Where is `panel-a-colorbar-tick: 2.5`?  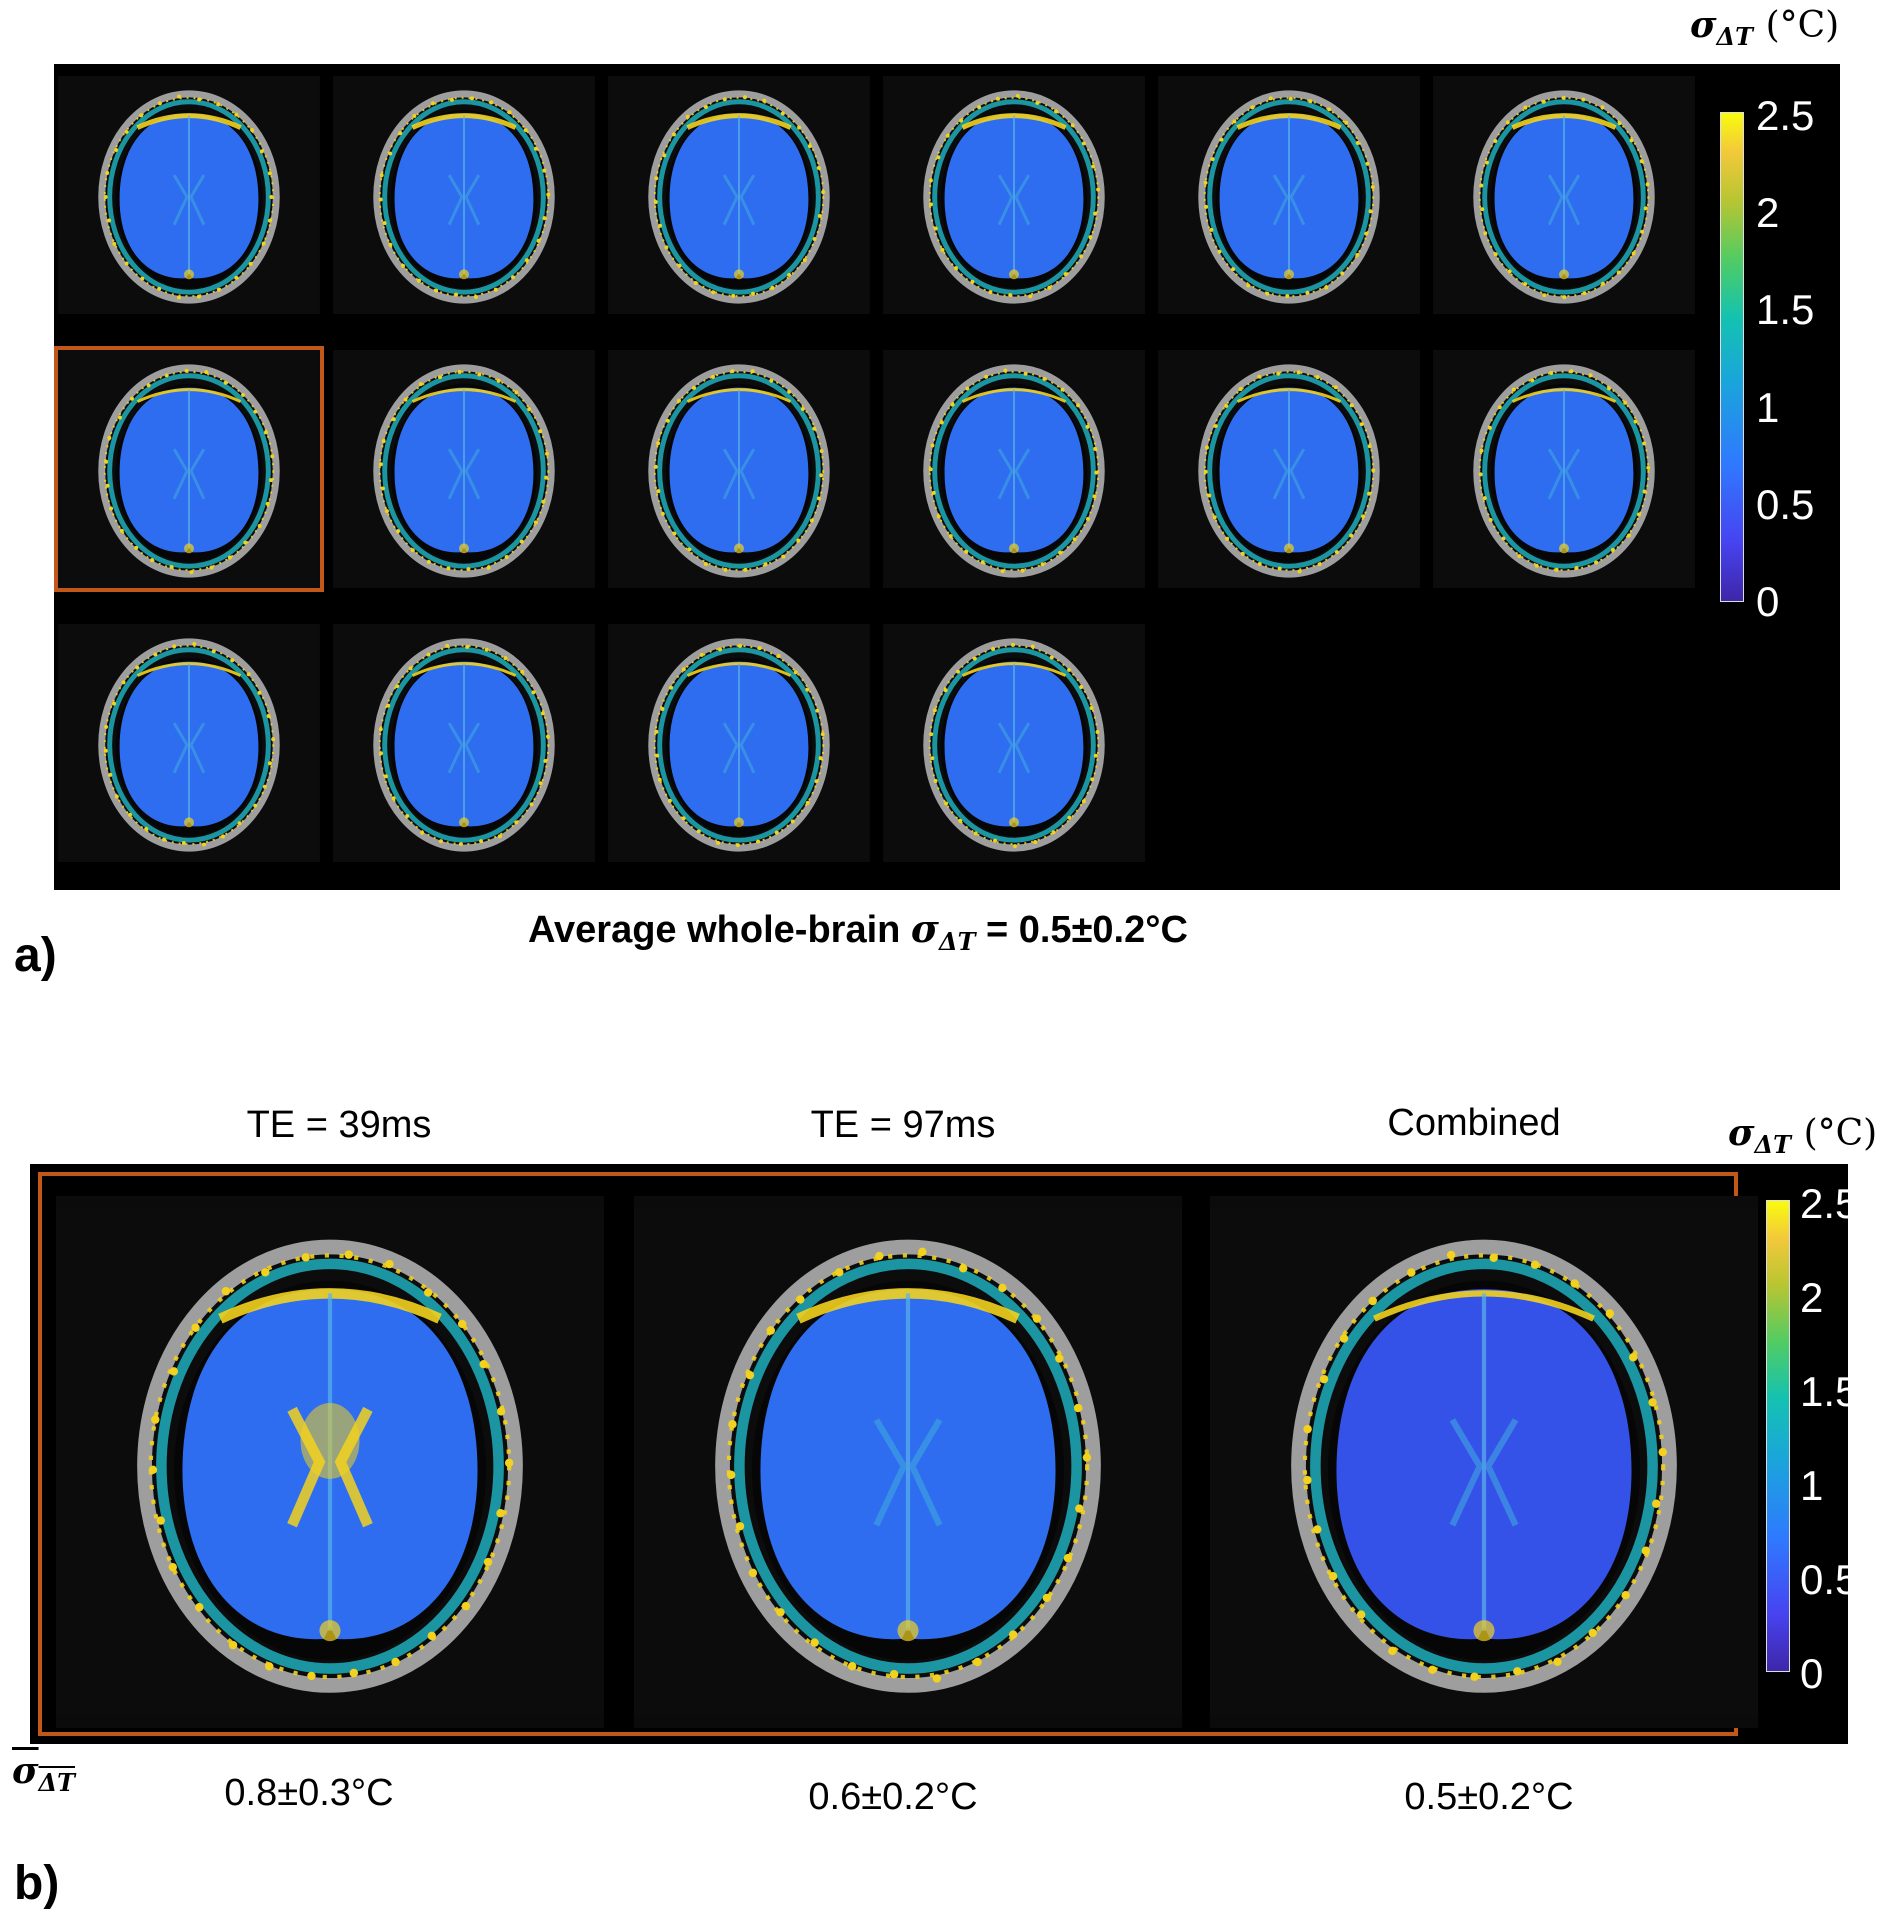 panel-a-colorbar-tick: 2.5 is located at coordinates (1785, 115).